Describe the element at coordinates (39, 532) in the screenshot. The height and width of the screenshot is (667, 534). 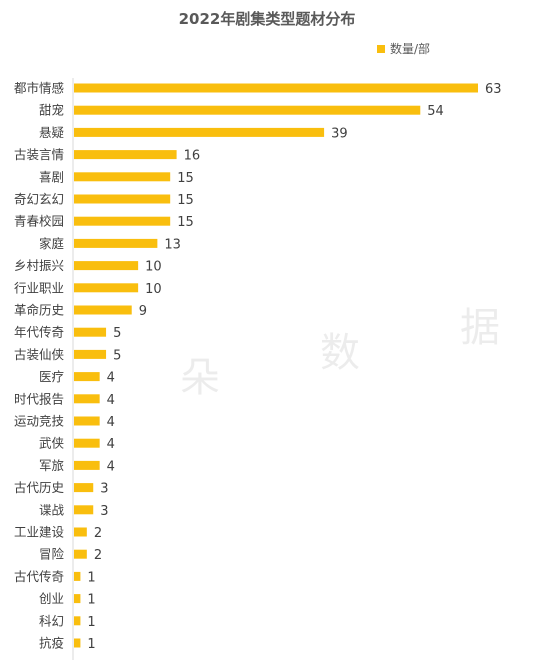
I see `category-label: 工业建设` at that location.